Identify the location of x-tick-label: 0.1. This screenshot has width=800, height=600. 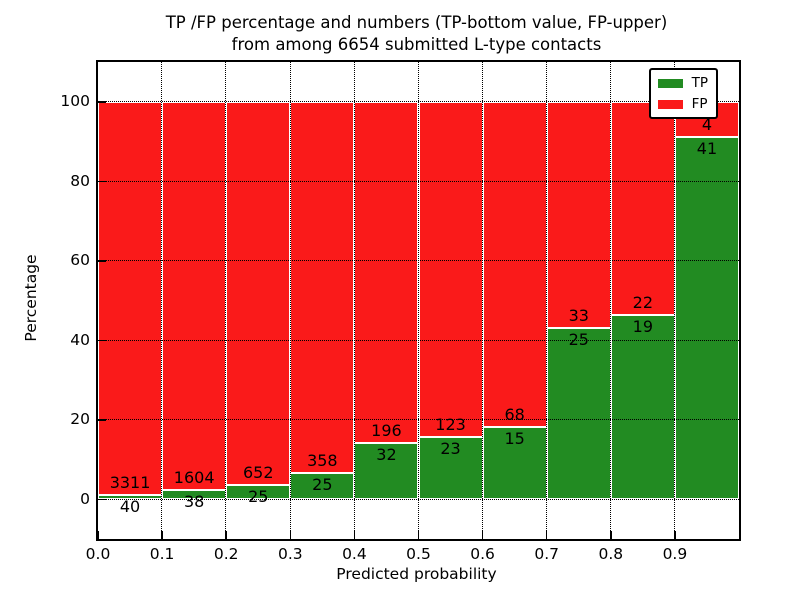
(162, 554).